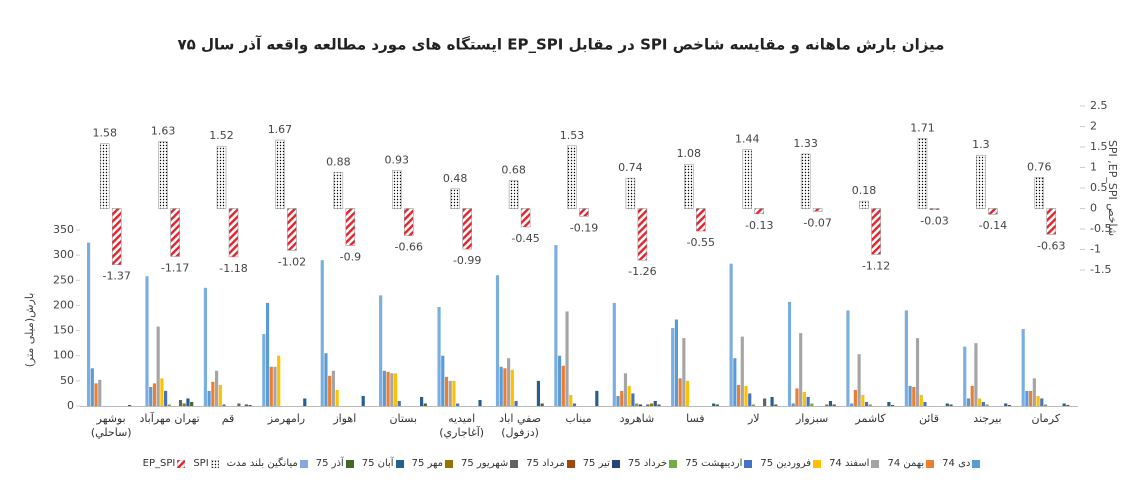 Image resolution: width=1123 pixels, height=486 pixels. Describe the element at coordinates (753, 418) in the screenshot. I see `x-tick-label: لار` at that location.